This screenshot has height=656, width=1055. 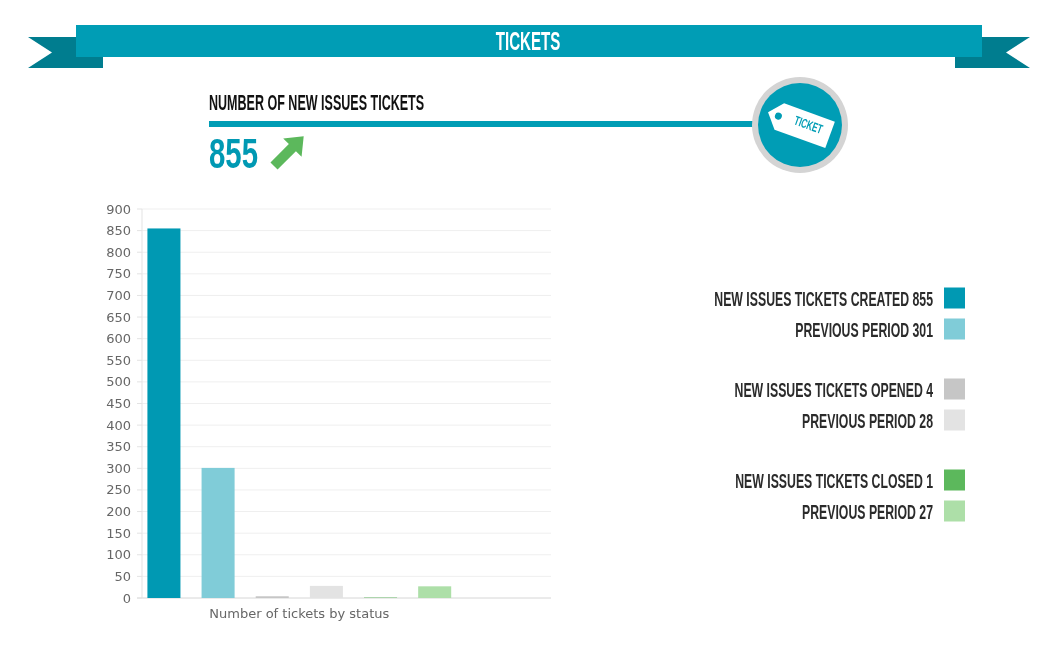 What do you see at coordinates (118, 209) in the screenshot?
I see `y-tick-label: 900` at bounding box center [118, 209].